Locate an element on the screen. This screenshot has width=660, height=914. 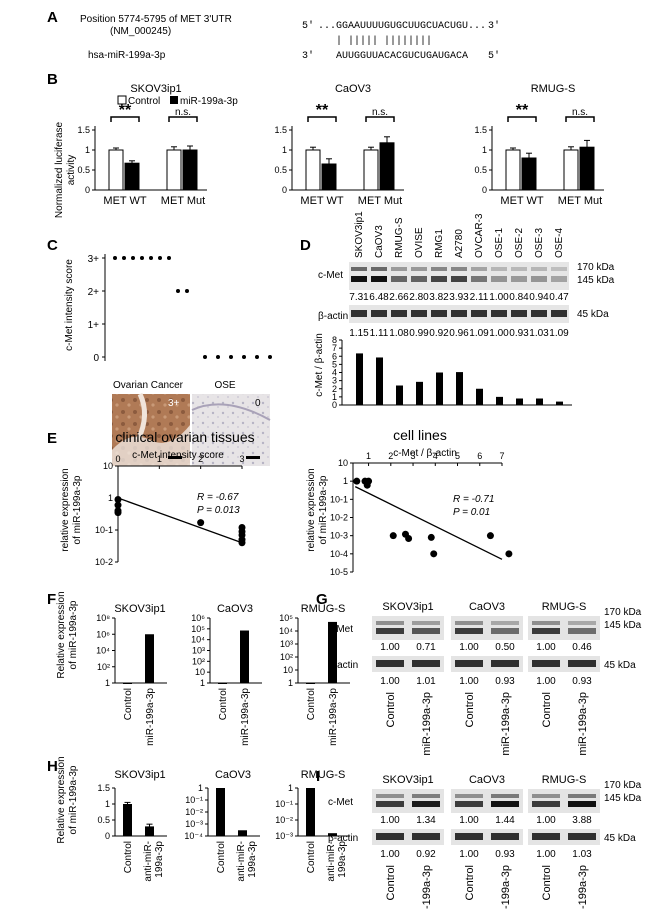
x-tick-label: 199a-3p is located at coordinates (252, 859).